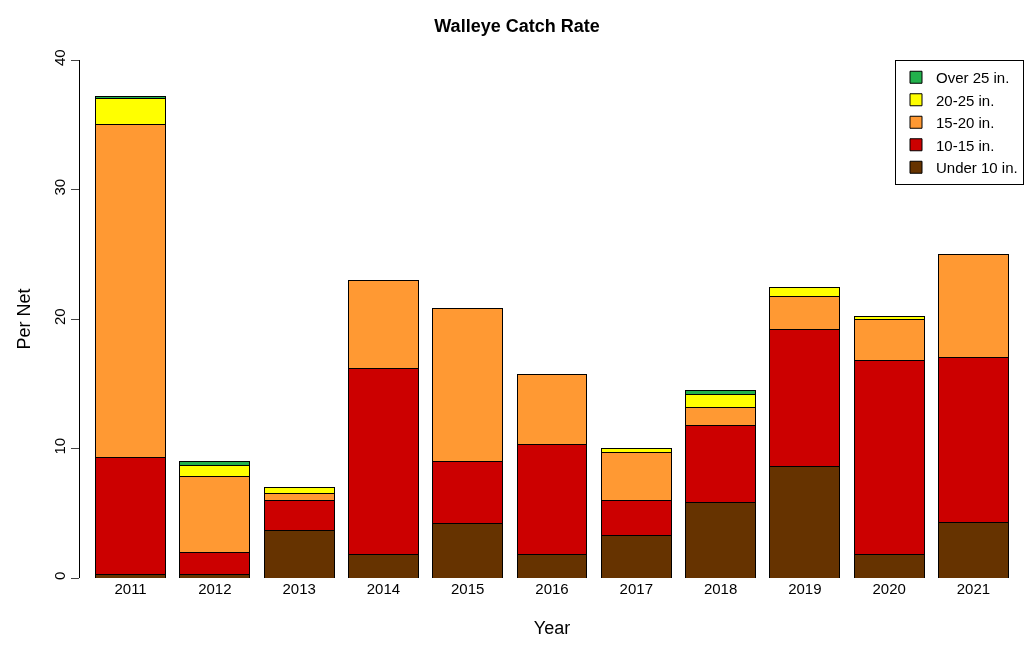 The image size is (1034, 645). Describe the element at coordinates (383, 588) in the screenshot. I see `x-tick-label: 2014` at that location.